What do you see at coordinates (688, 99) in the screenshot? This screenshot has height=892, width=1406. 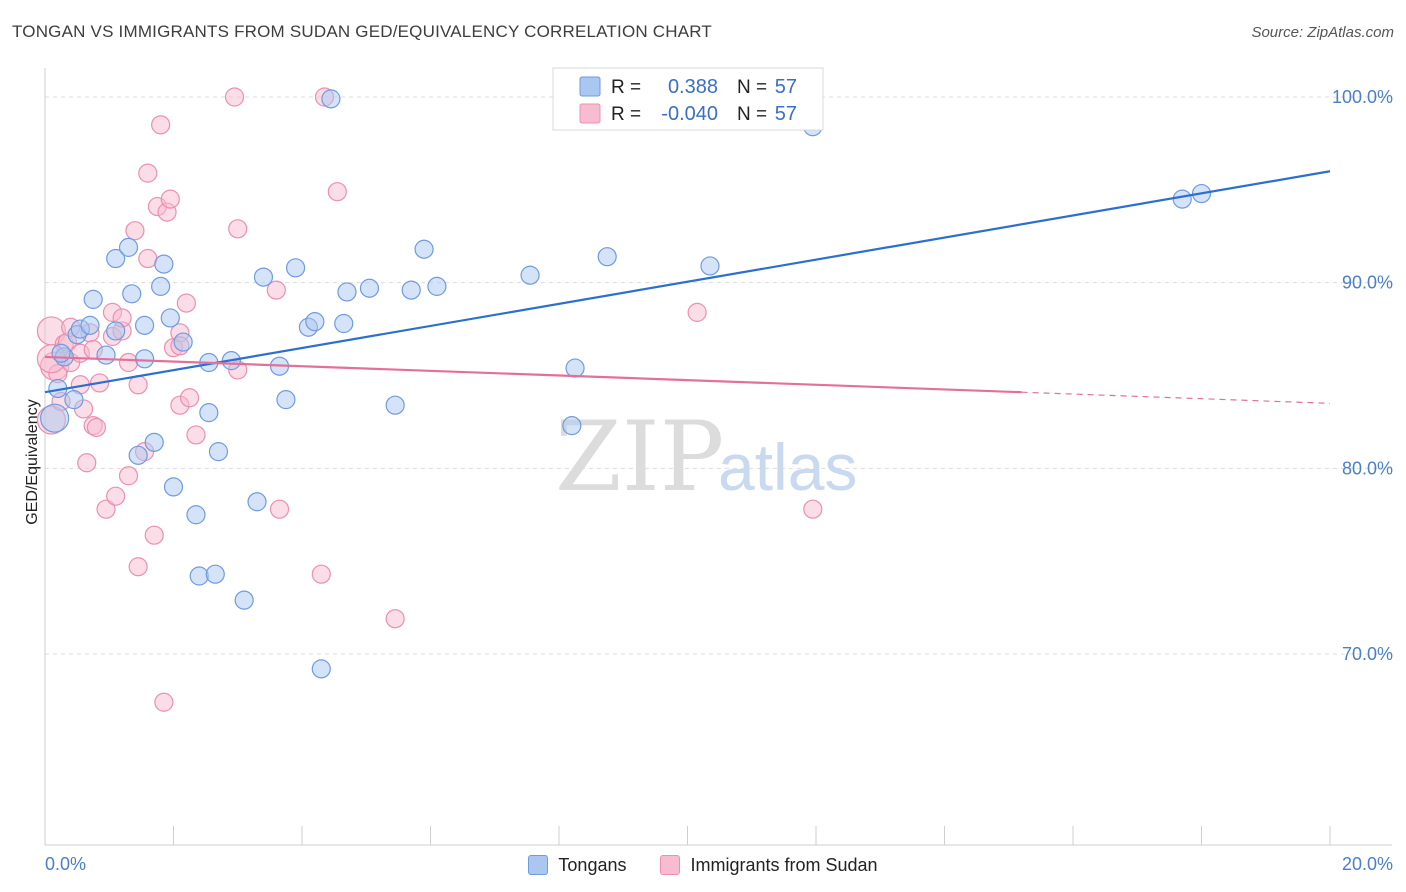 I see `stats-box: R = 0.388 N = 57 R = -0.040 N = 57` at bounding box center [688, 99].